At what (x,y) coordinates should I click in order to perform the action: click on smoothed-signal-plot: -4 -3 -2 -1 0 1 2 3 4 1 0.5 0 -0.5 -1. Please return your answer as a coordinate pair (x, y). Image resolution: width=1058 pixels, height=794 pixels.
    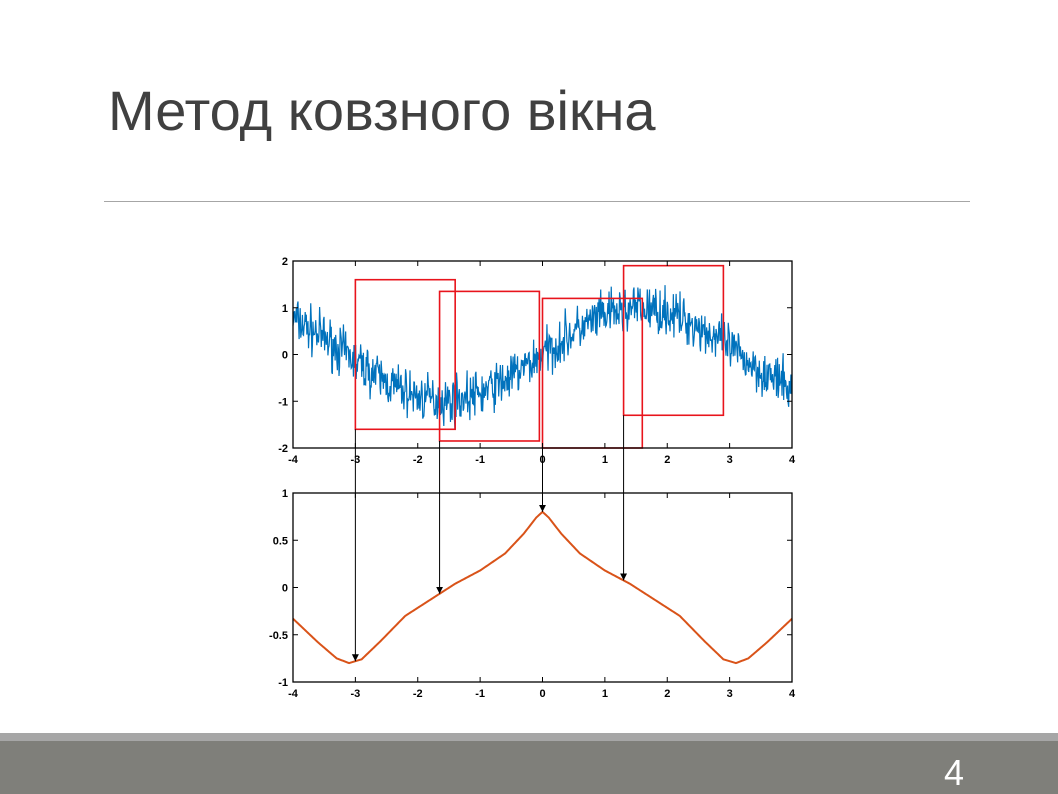
    Looking at the image, I should click on (532, 594).